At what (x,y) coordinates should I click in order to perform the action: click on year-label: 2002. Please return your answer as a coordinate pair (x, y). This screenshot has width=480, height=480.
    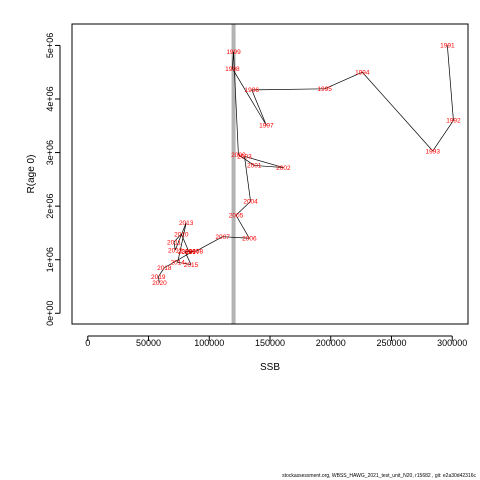
    Looking at the image, I should click on (283, 168).